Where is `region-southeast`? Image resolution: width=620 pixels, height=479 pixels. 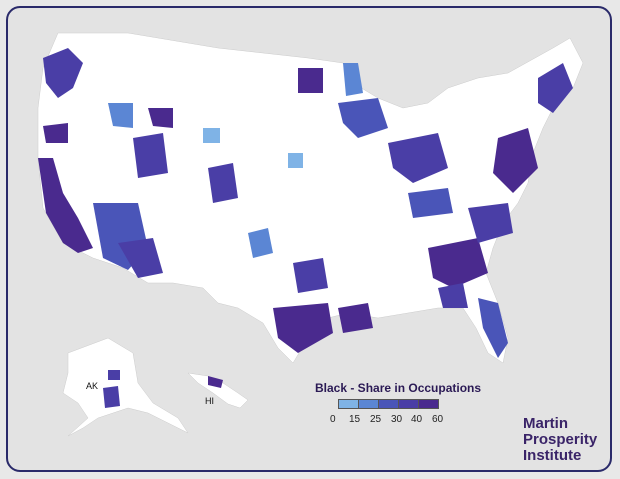
region-southeast is located at coordinates (458, 263).